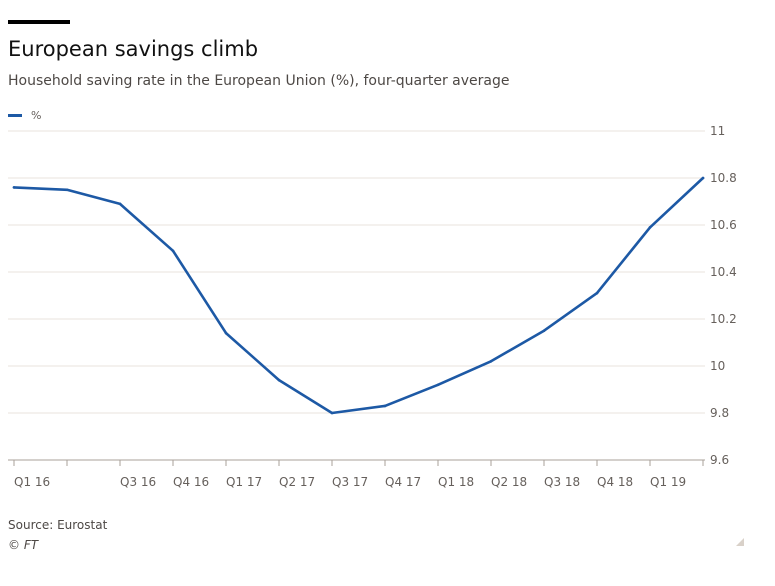  I want to click on x-tick-label: Q2 18, so click(509, 482).